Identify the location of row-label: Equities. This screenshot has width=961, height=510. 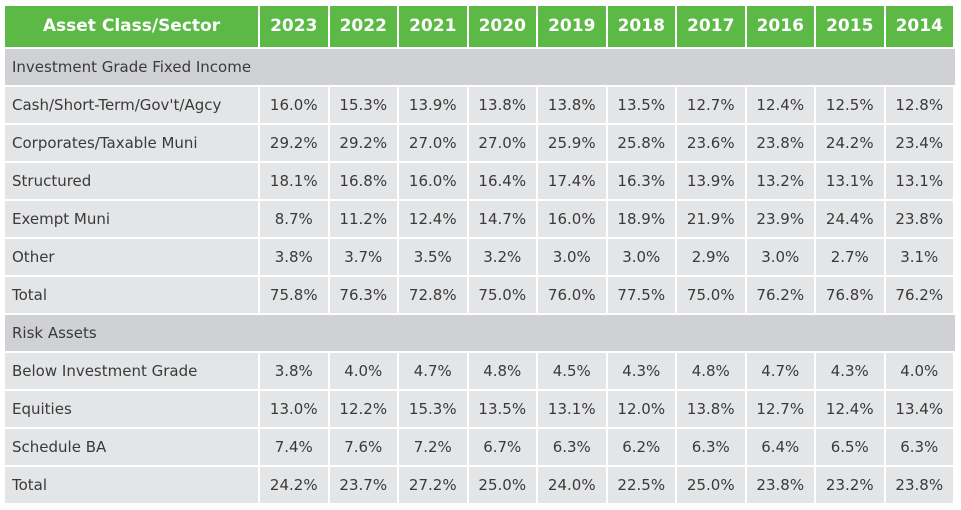
(131, 409).